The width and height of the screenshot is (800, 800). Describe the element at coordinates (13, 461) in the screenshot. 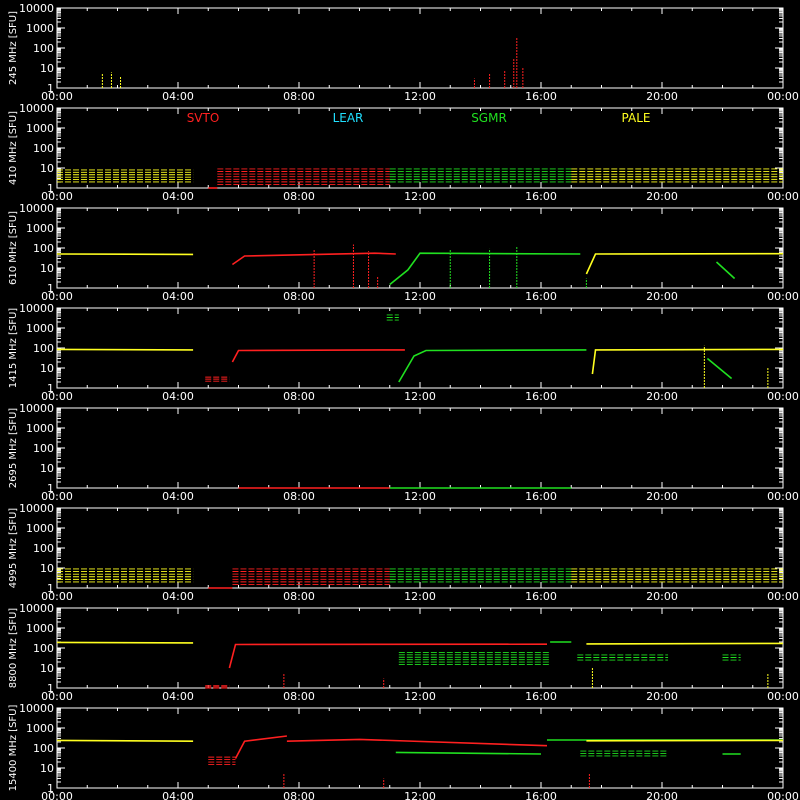

I see `frequency-label: 2695 MHz` at that location.